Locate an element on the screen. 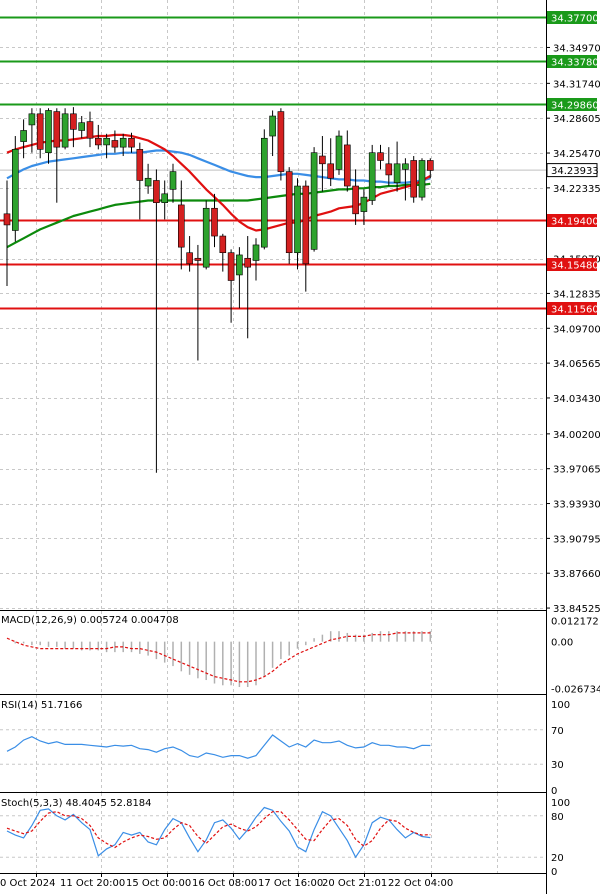 This screenshot has width=600, height=894. ma-fast-line is located at coordinates (218, 182).